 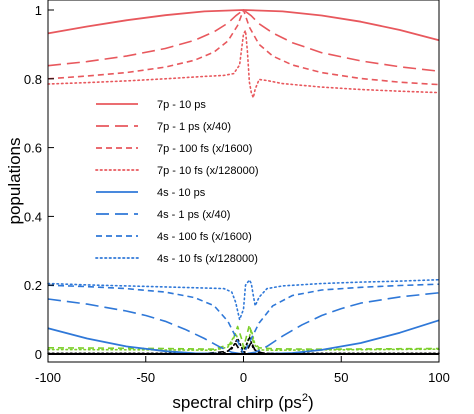 I want to click on x-axis-title-main: spectral chirp (ps, so click(x=236, y=402).